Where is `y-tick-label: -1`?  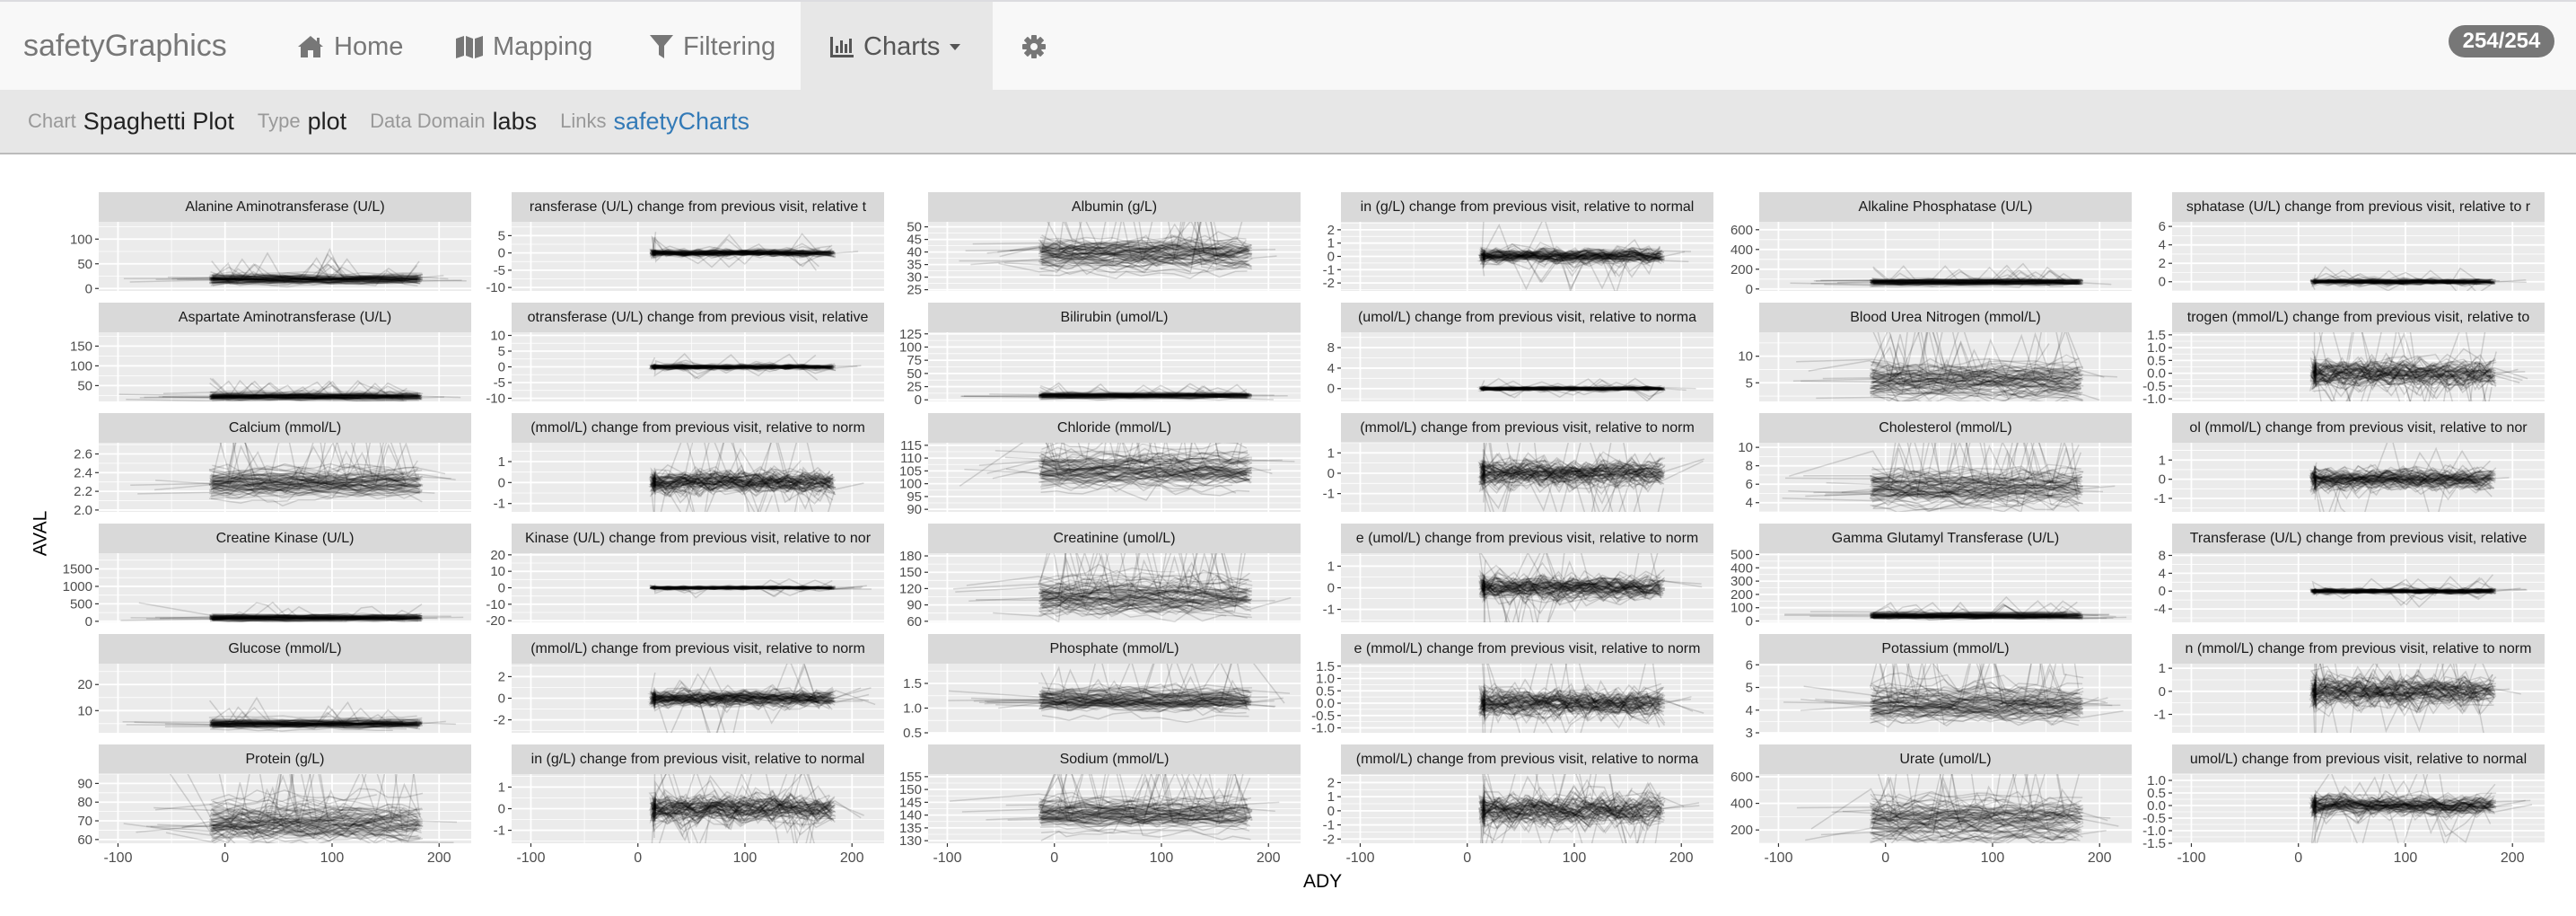
y-tick-label: -1 is located at coordinates (2160, 714).